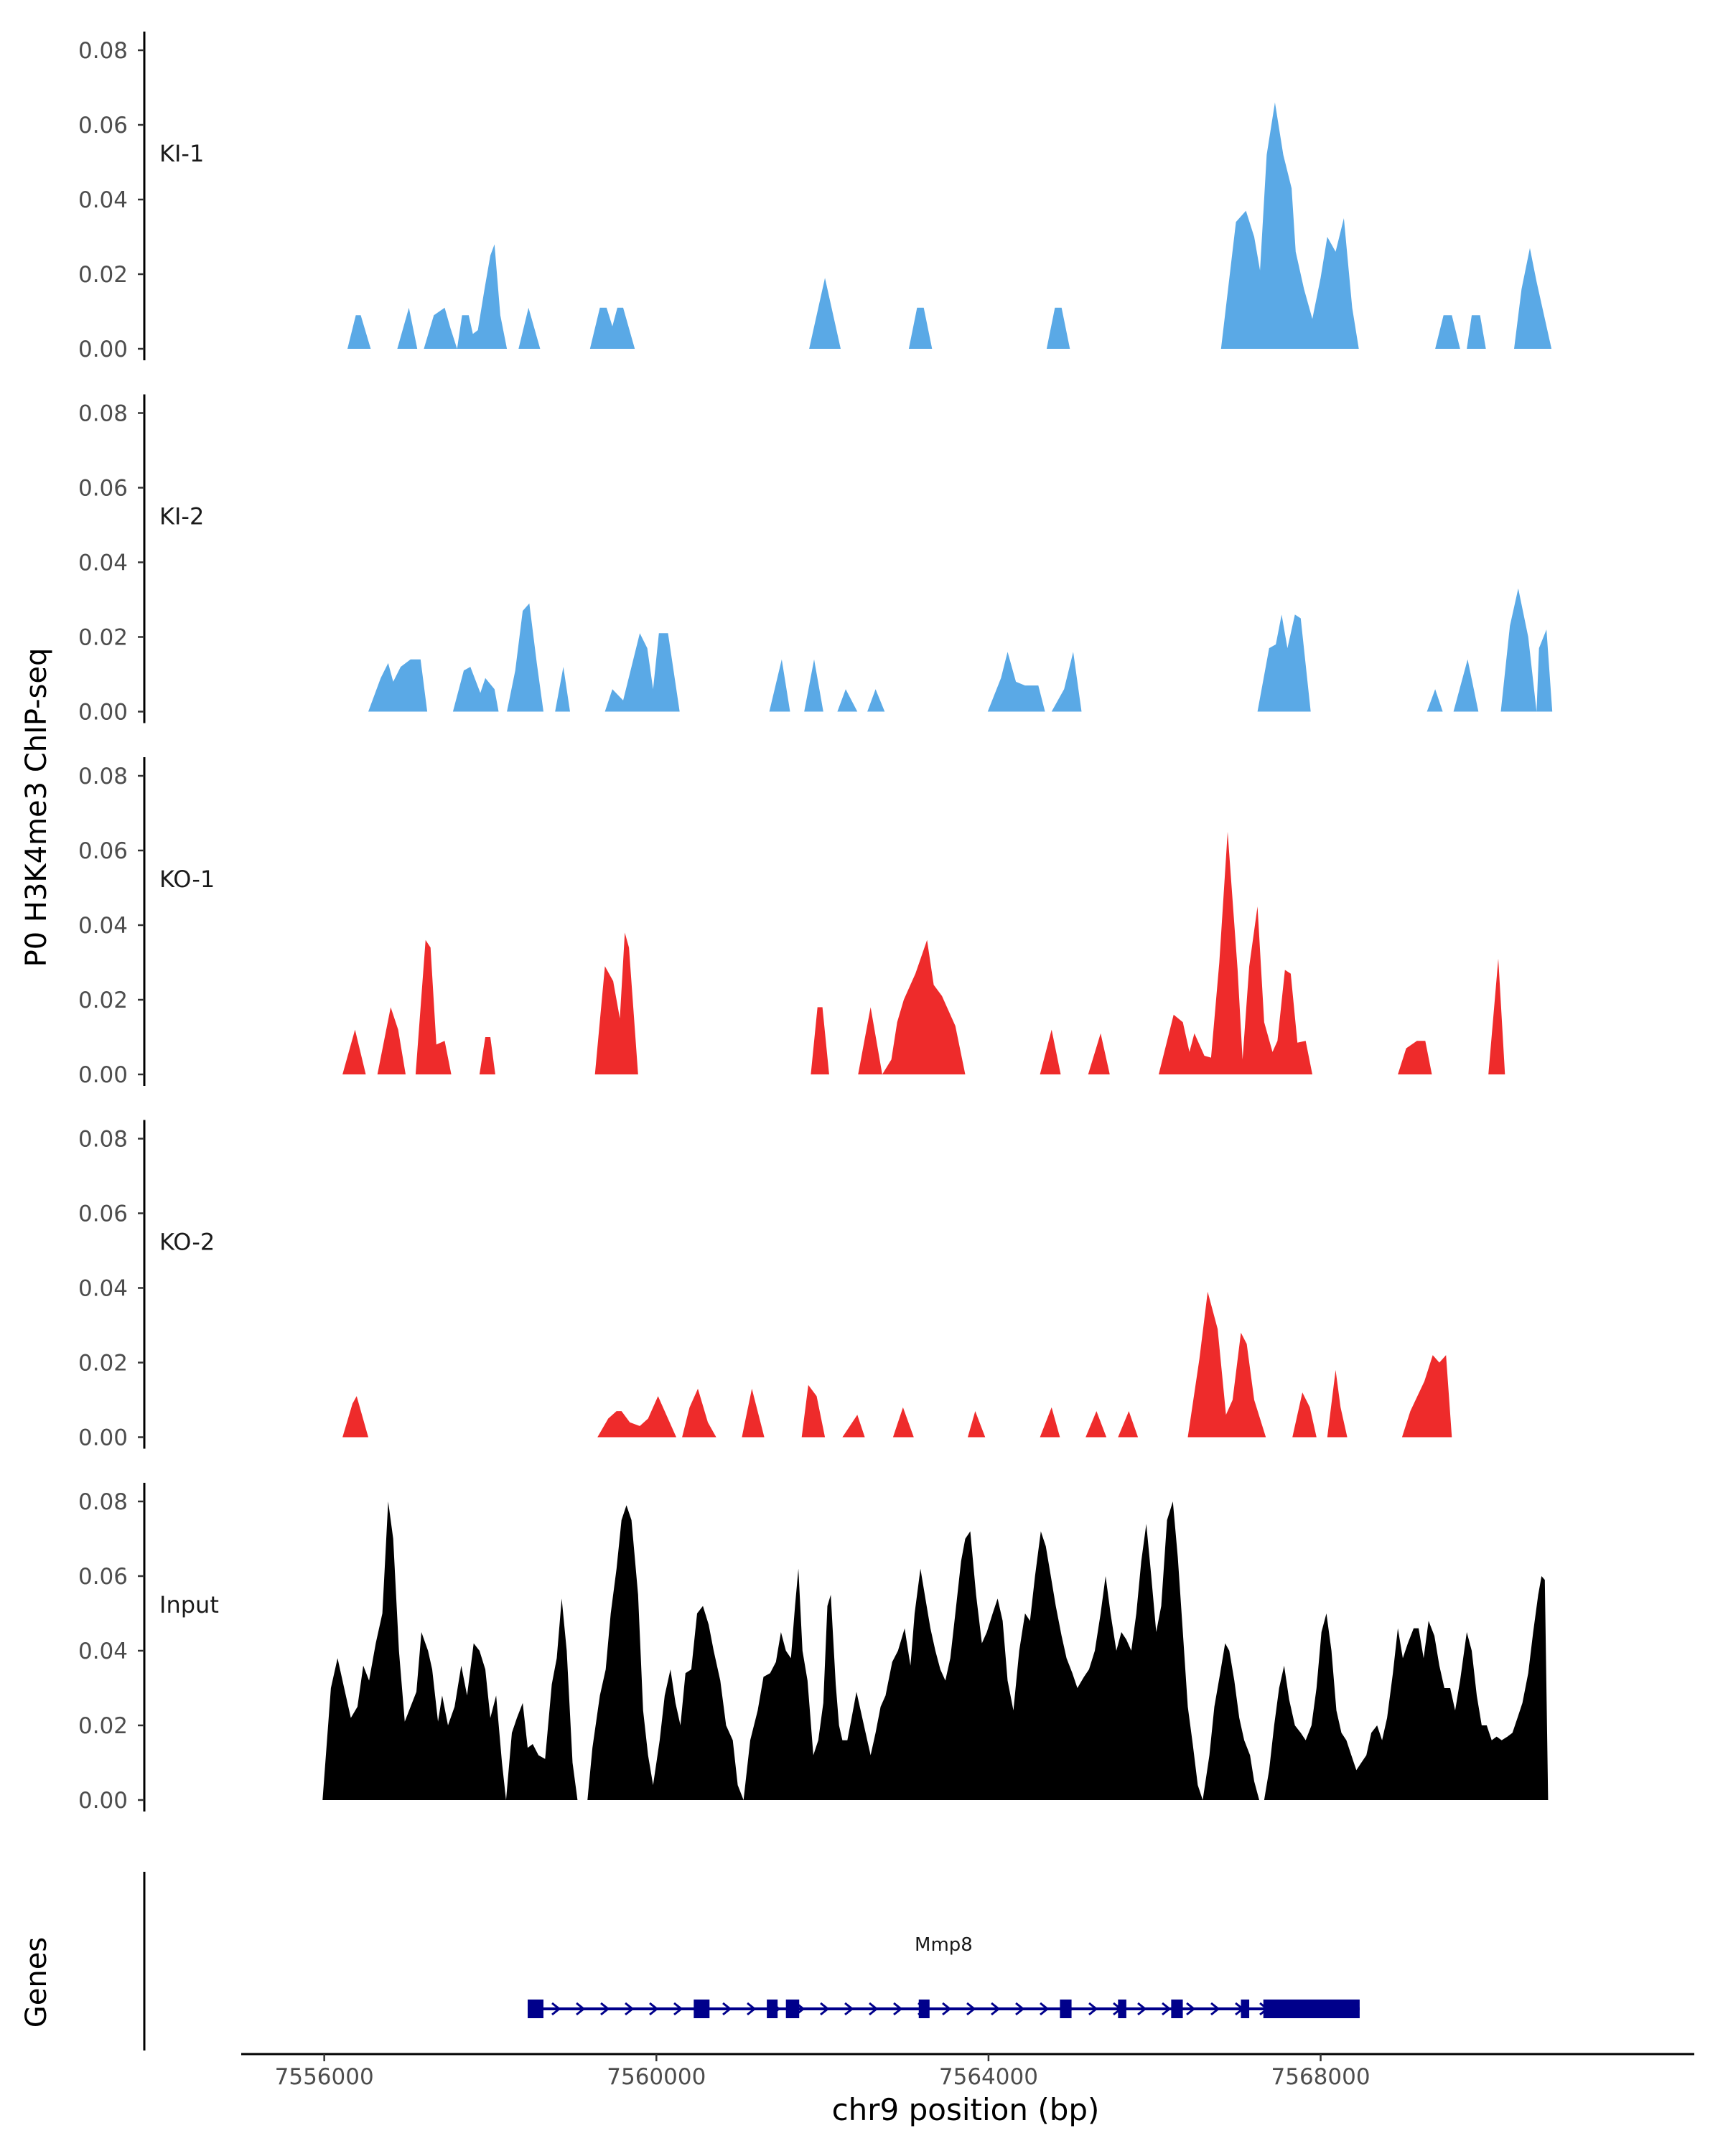  I want to click on track-ko-1: 0.00 0.02 0.04 0.06 0.08 KO-1, so click(816, 922).